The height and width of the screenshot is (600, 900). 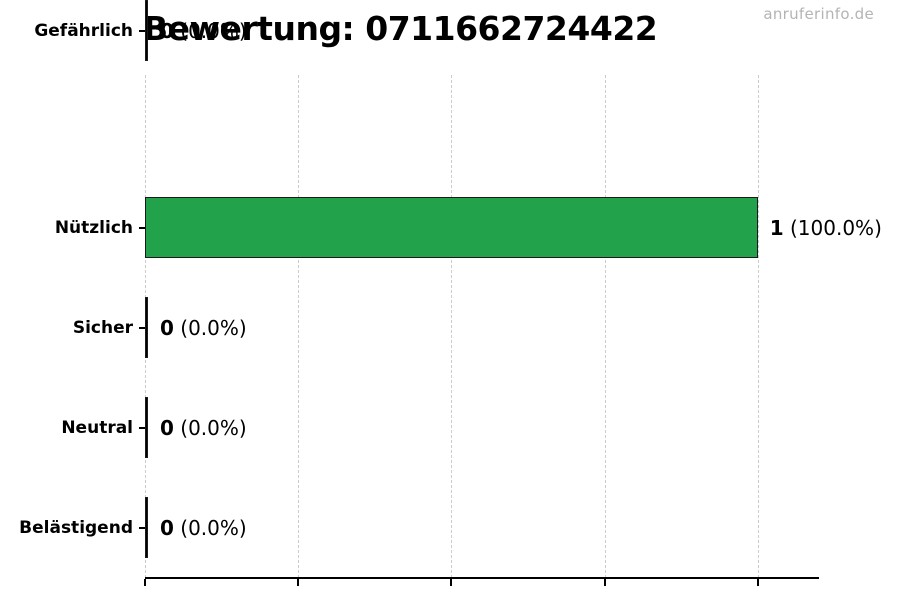 I want to click on bar-row: Nützlich 1 (100.0%), so click(x=450, y=227).